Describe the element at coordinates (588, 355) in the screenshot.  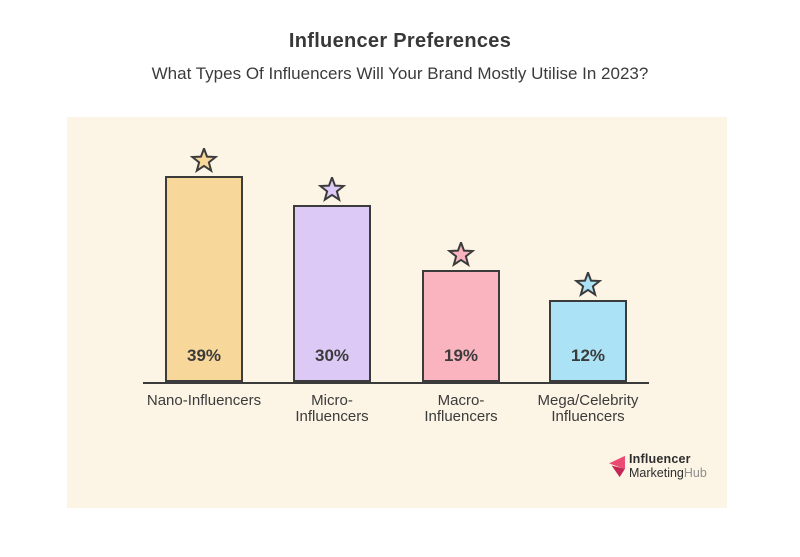
I see `bar-value-label: 12%` at that location.